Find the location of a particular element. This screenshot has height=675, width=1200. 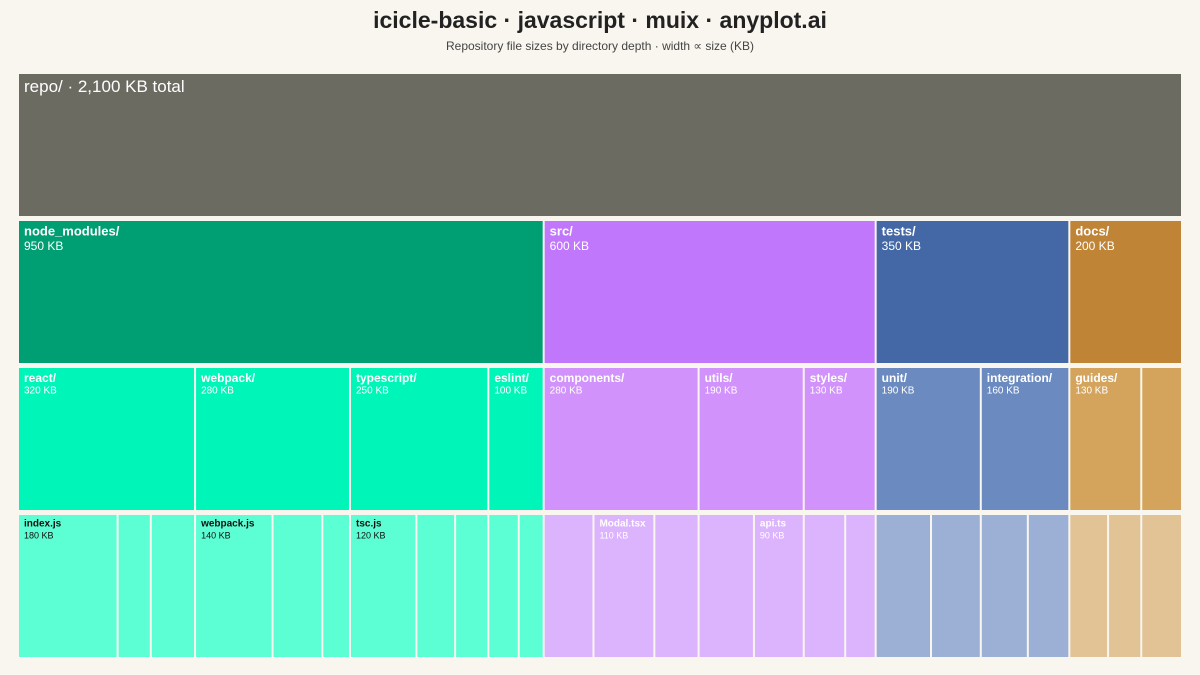

block-value: 110 KB is located at coordinates (613, 535).